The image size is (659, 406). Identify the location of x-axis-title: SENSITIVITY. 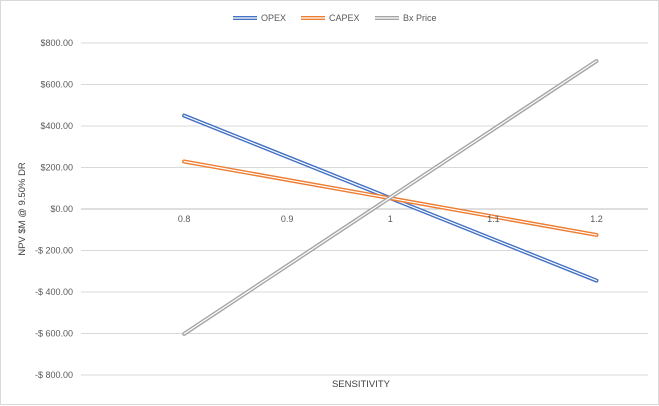
(361, 384).